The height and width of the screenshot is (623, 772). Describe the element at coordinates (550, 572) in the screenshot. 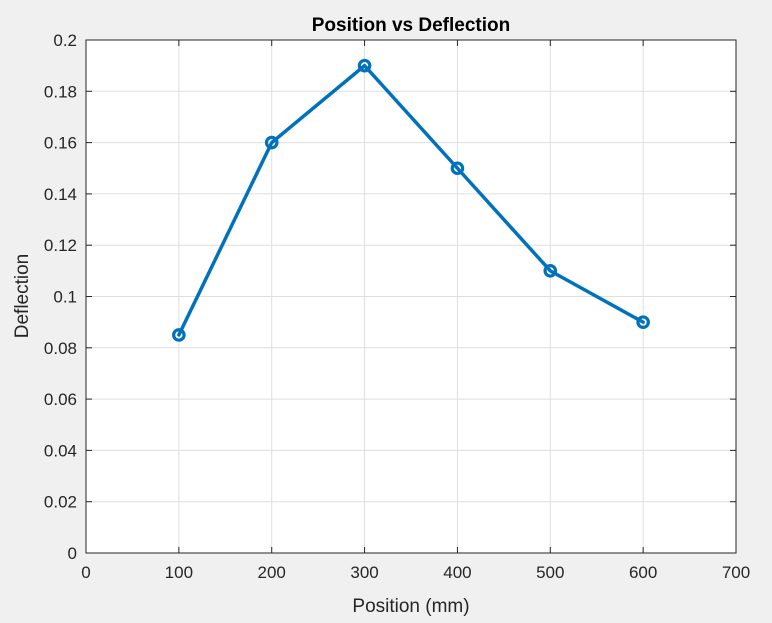

I see `x-tick-label: 500` at that location.